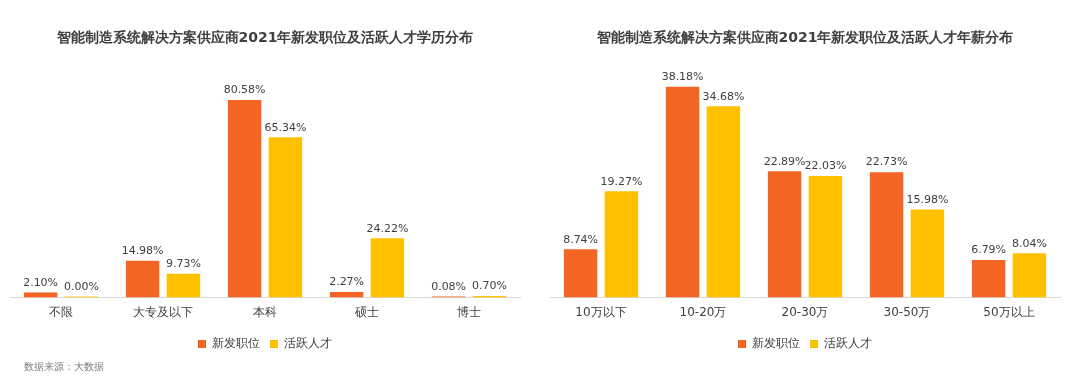  What do you see at coordinates (784, 161) in the screenshot?
I see `data-label: 22.89%` at bounding box center [784, 161].